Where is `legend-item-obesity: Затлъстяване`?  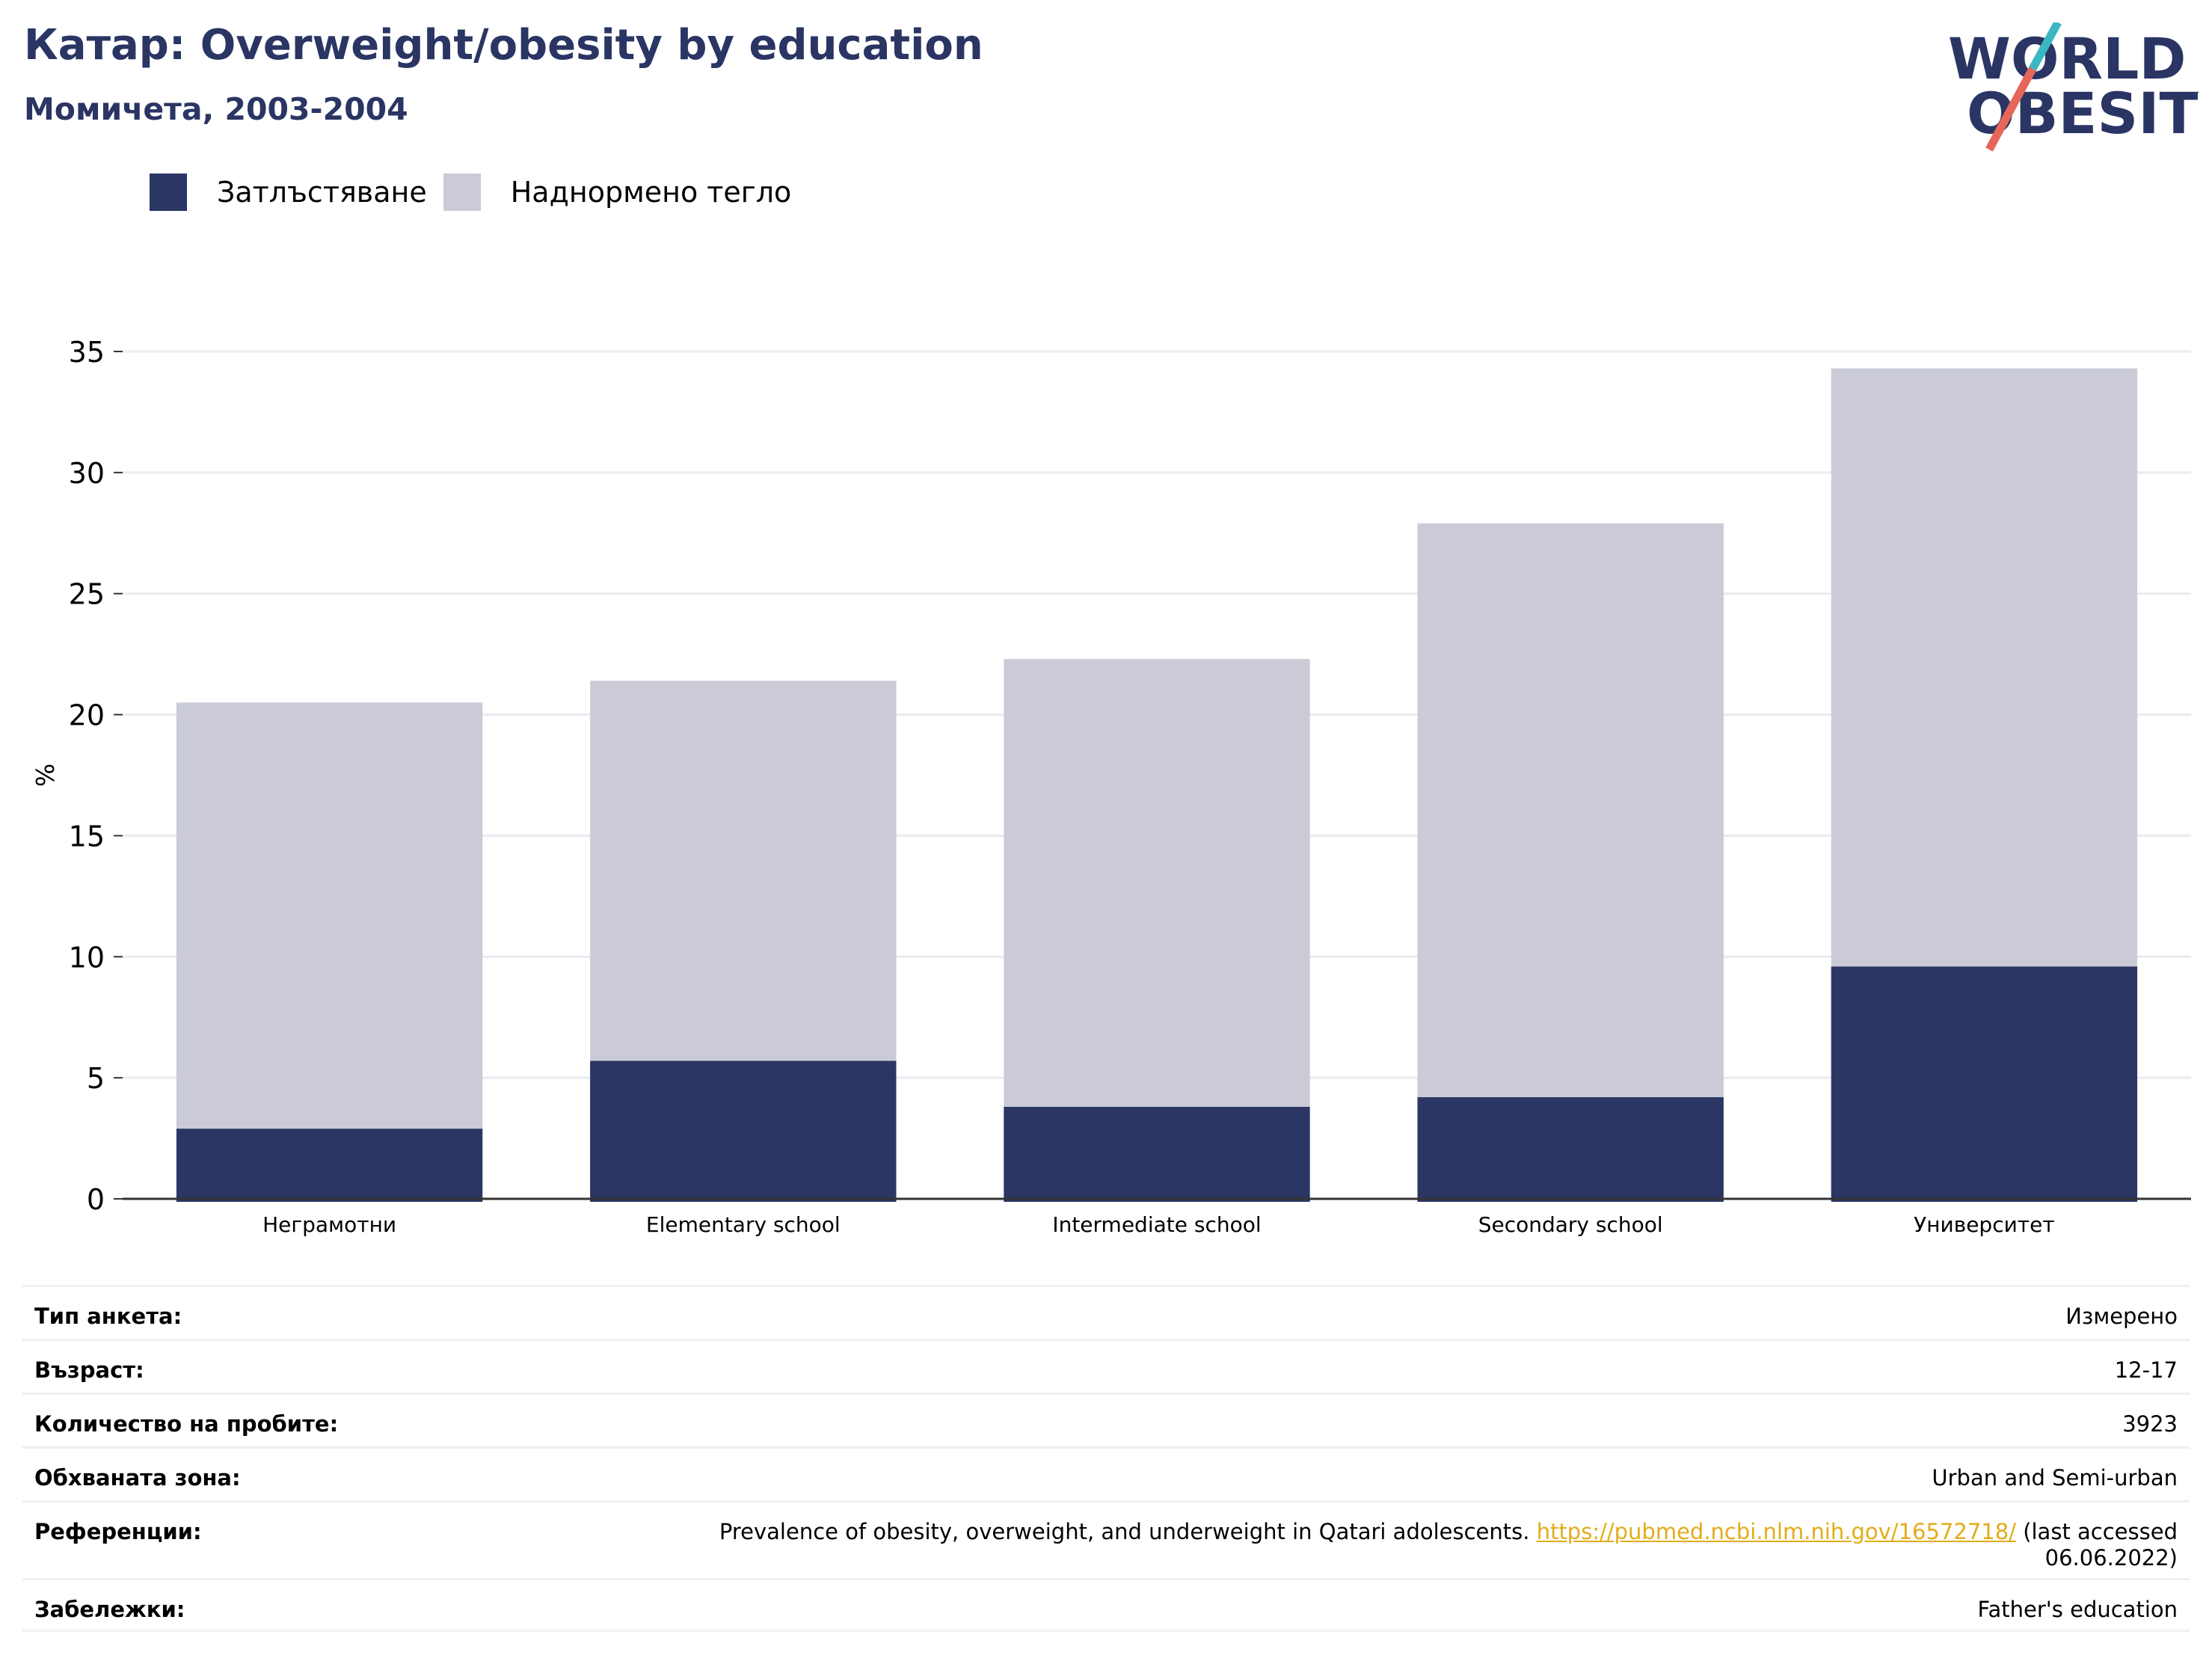
legend-item-obesity: Затлъстяване is located at coordinates (288, 192).